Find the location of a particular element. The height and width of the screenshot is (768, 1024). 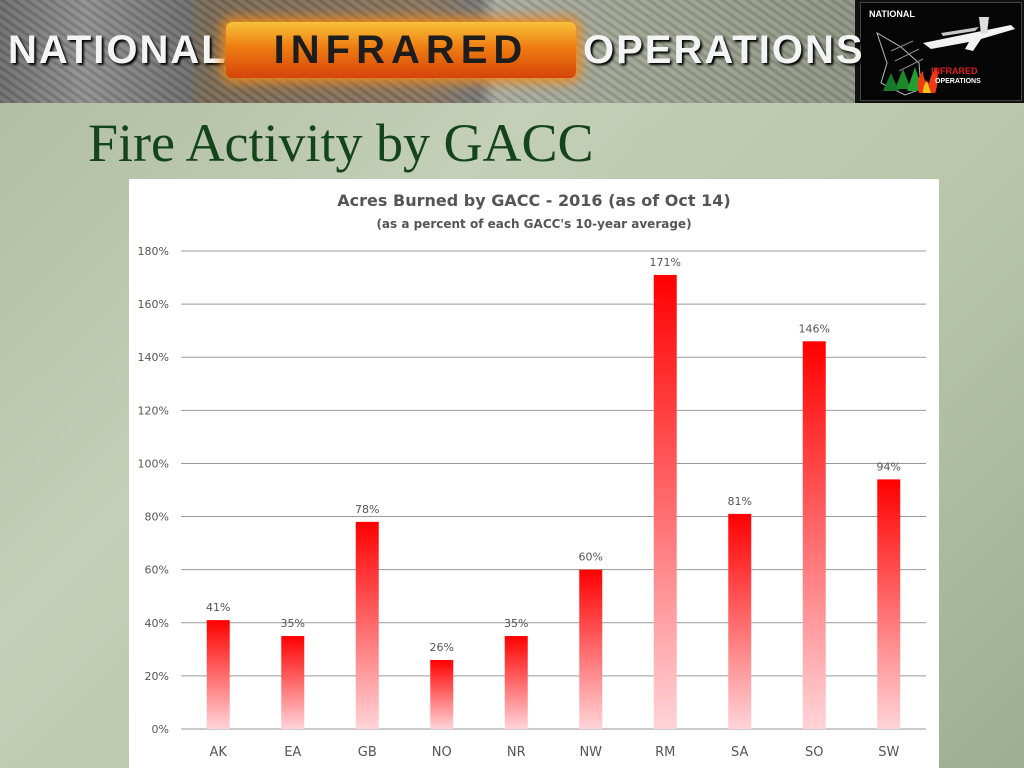

x-category-label: NW is located at coordinates (590, 752).